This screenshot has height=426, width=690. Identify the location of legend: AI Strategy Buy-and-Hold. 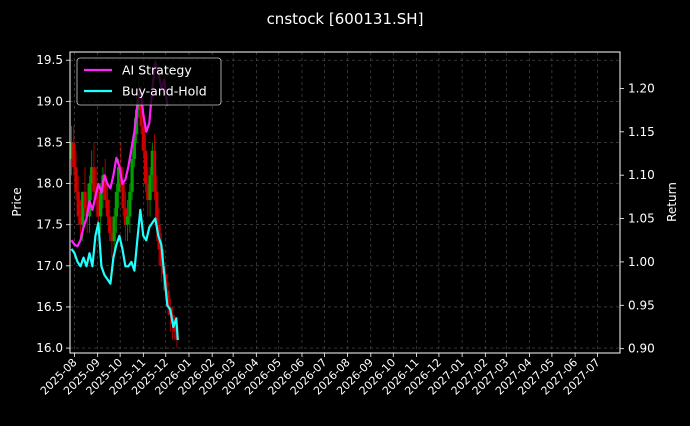
(149, 81).